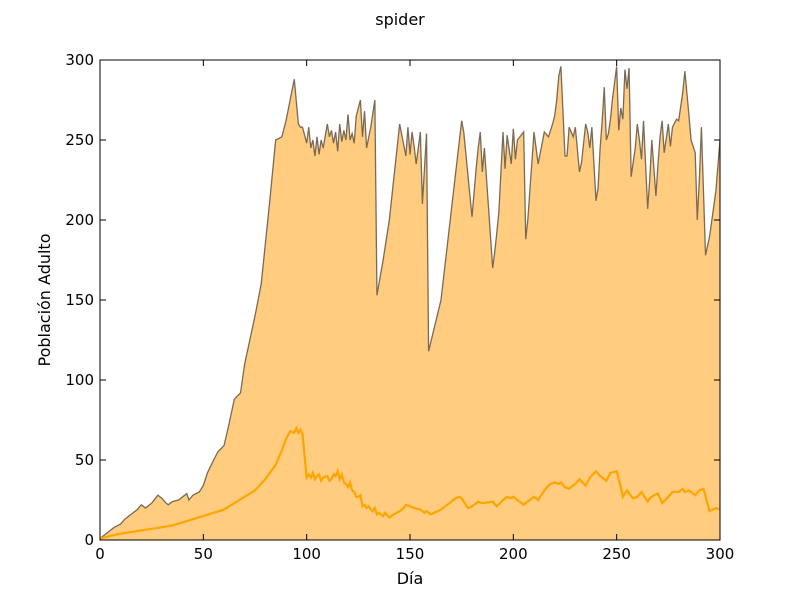  I want to click on x-tick-label: 250, so click(616, 554).